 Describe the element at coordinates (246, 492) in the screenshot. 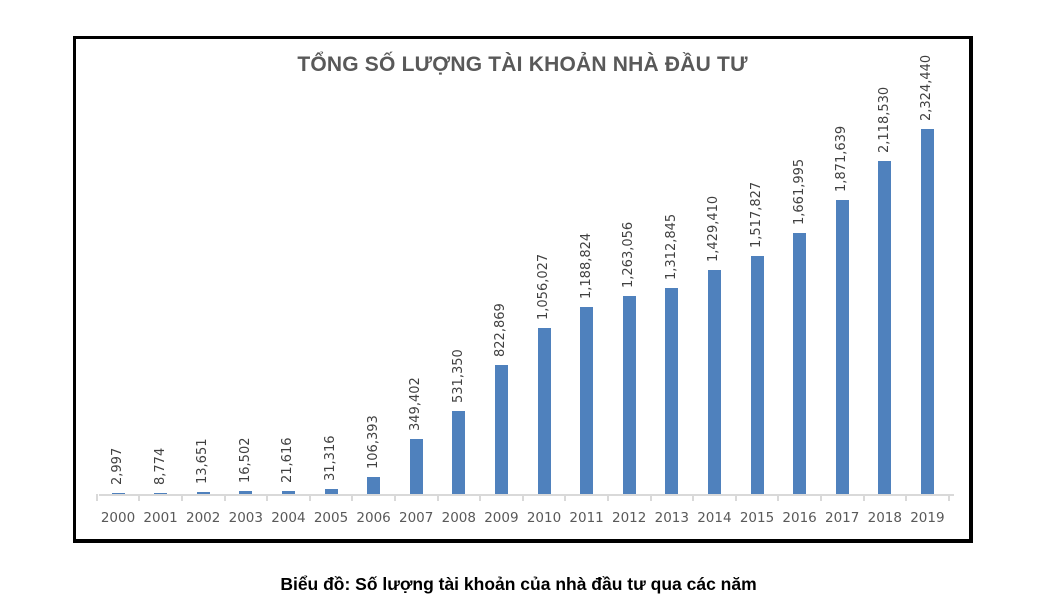

I see `bar-2003` at that location.